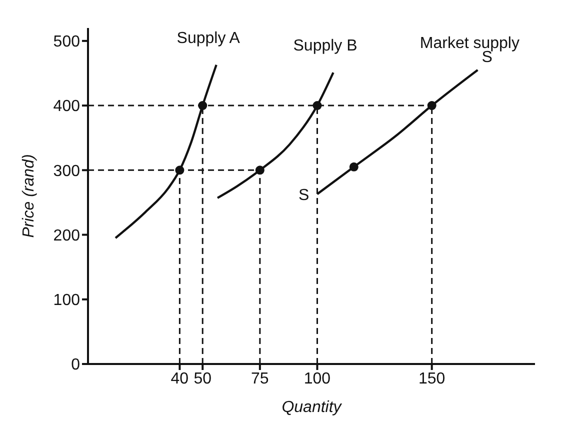  I want to click on series-label: Supply A, so click(208, 38).